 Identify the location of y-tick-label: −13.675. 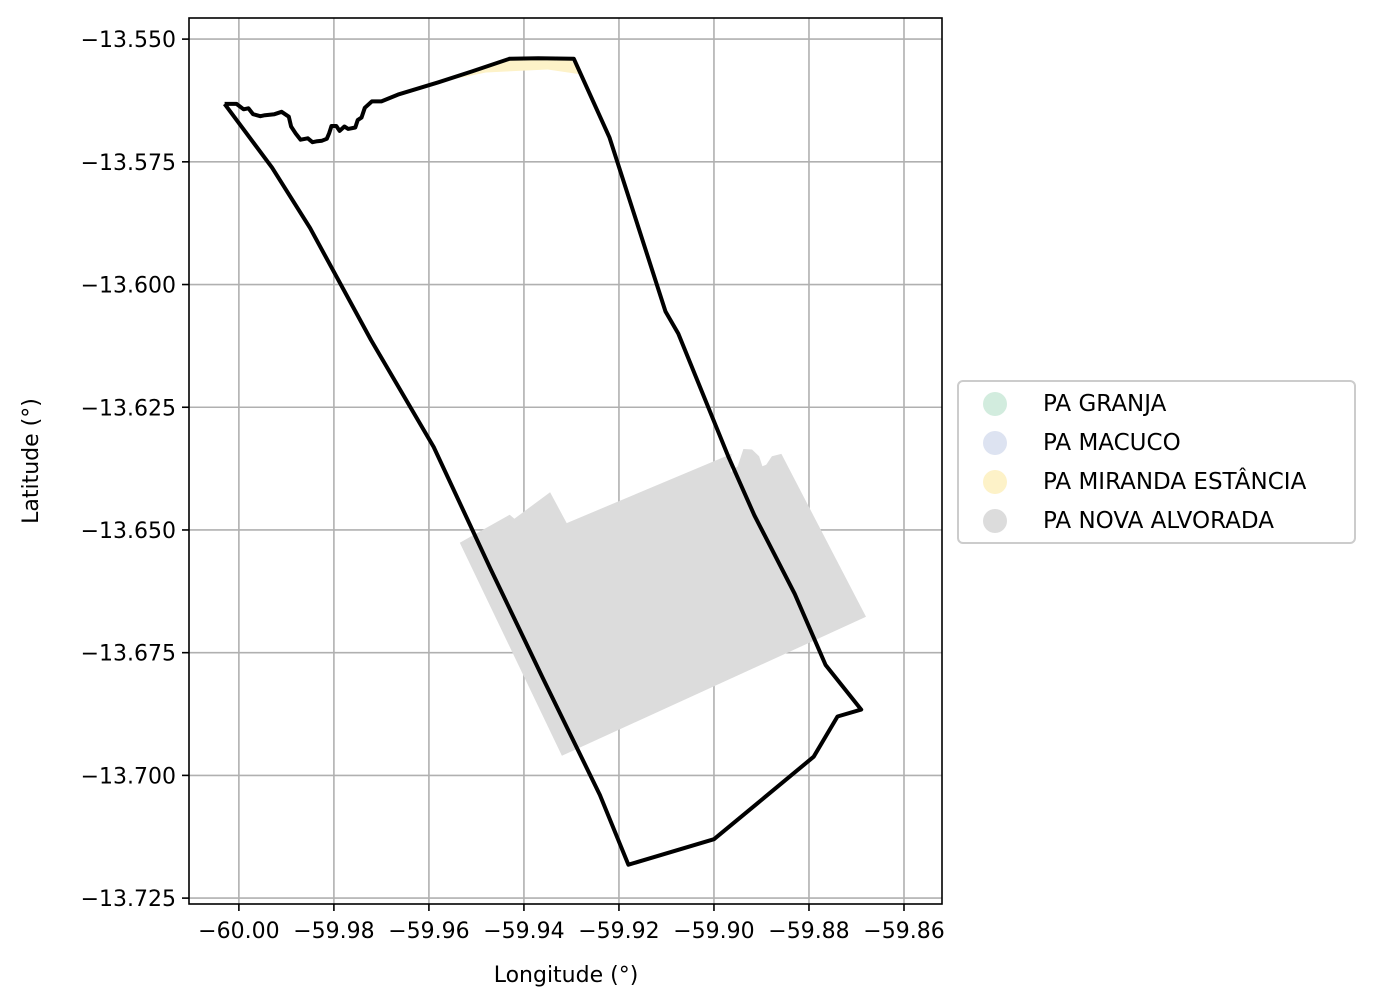
(128, 654).